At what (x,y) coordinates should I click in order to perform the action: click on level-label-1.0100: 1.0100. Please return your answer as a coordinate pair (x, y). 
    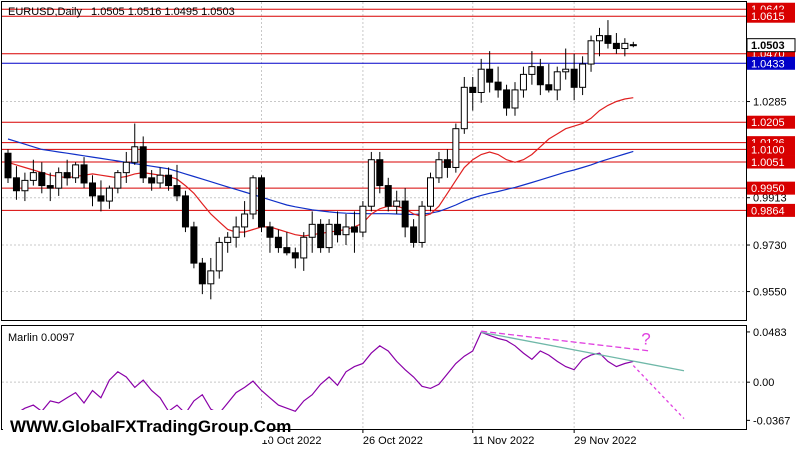
    Looking at the image, I should click on (768, 150).